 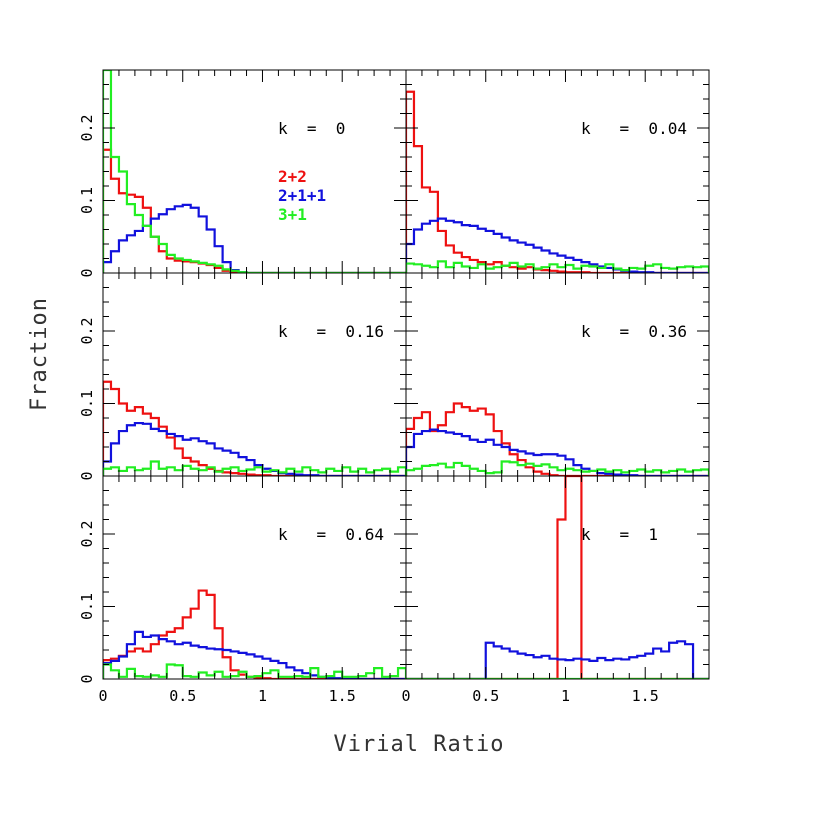 I want to click on x-axis-label: Virial Ratio, so click(x=419, y=744).